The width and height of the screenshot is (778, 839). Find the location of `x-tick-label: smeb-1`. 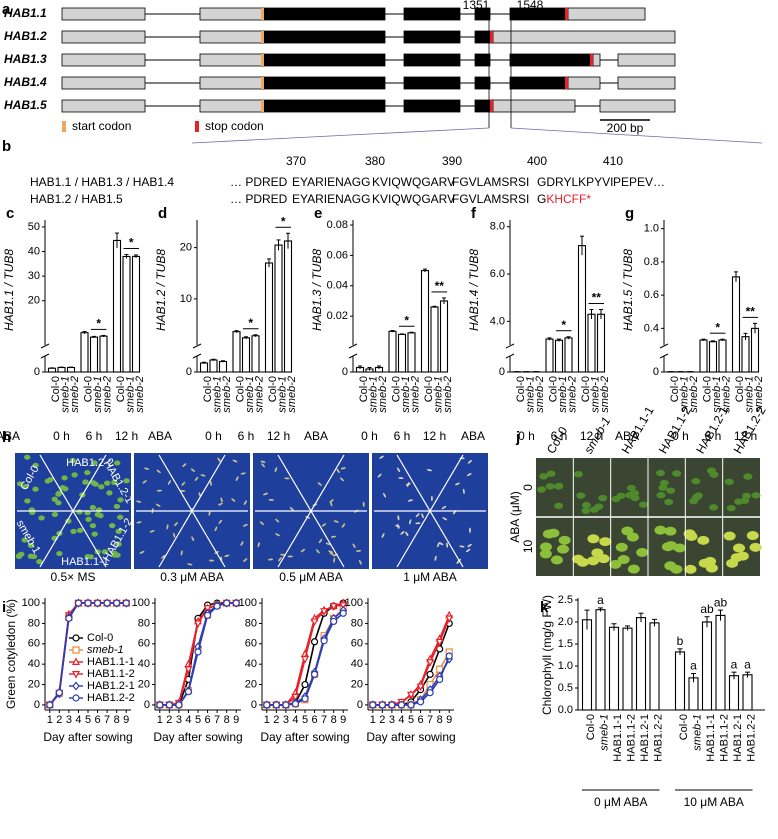

x-tick-label: smeb-1 is located at coordinates (438, 394).